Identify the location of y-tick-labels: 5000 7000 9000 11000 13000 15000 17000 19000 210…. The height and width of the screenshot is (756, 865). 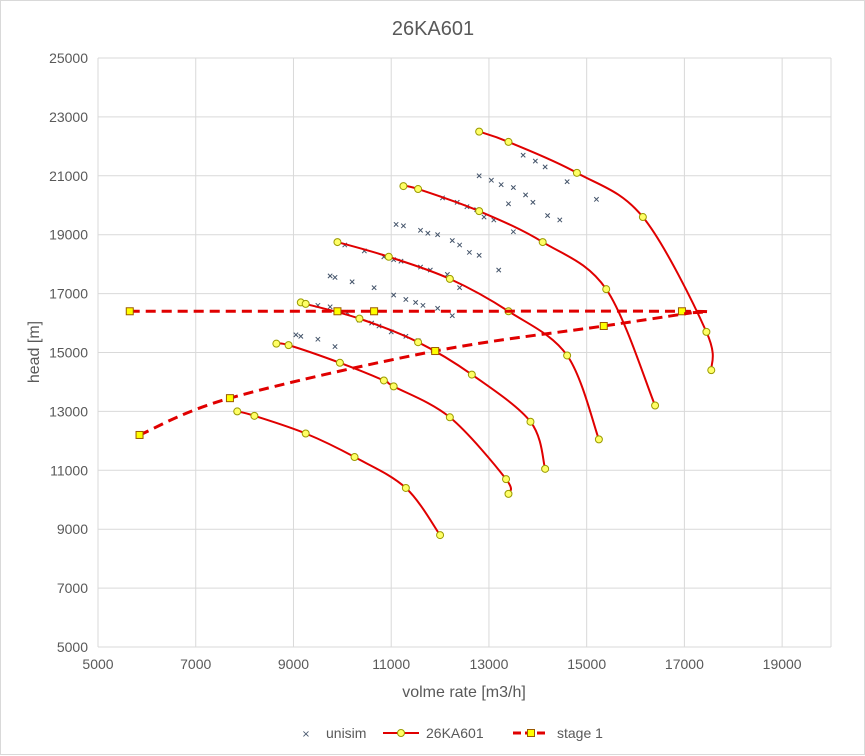
(68, 352).